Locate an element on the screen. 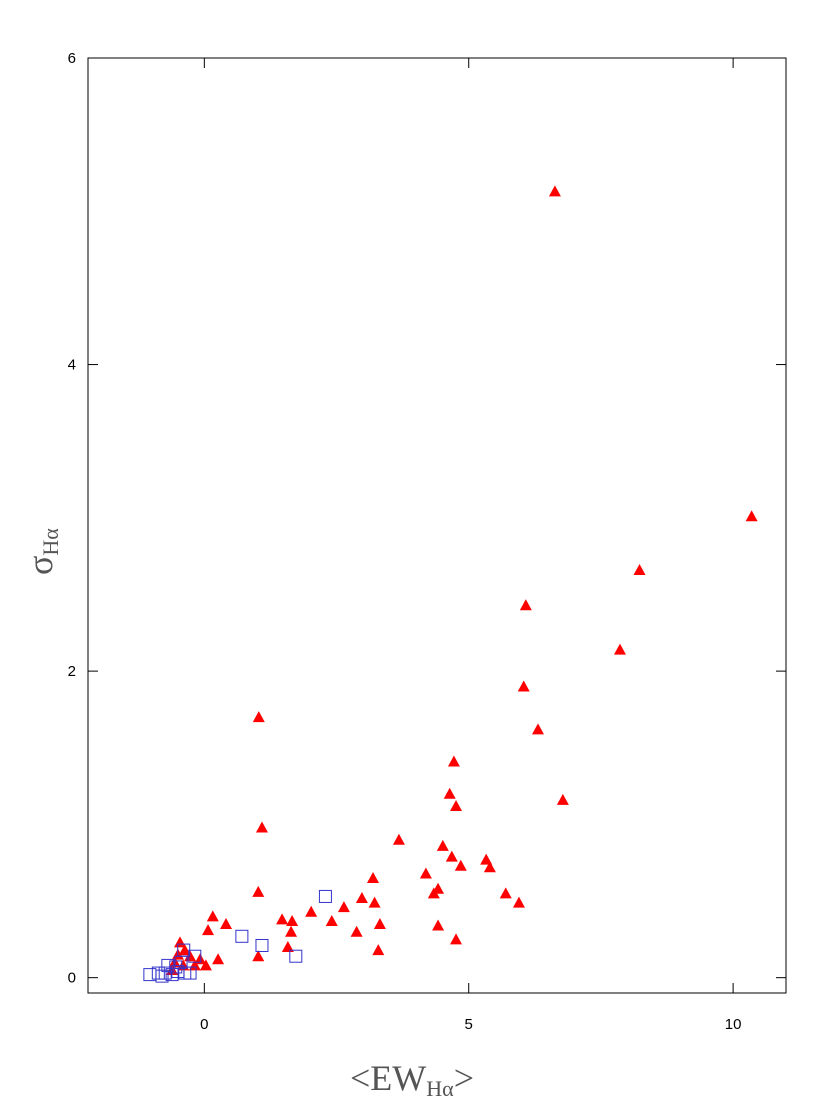  y-tick-label: 6 is located at coordinates (72, 58).